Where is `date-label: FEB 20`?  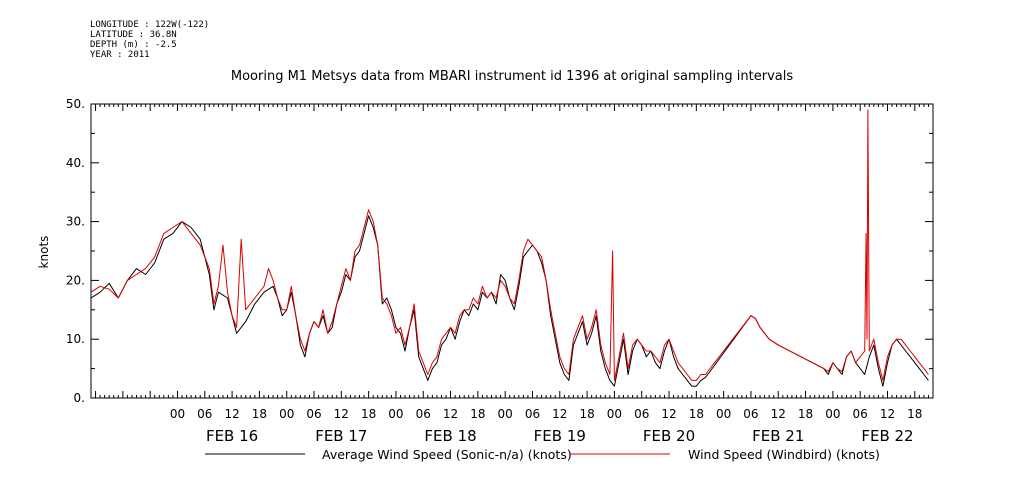
date-label: FEB 20 is located at coordinates (669, 436).